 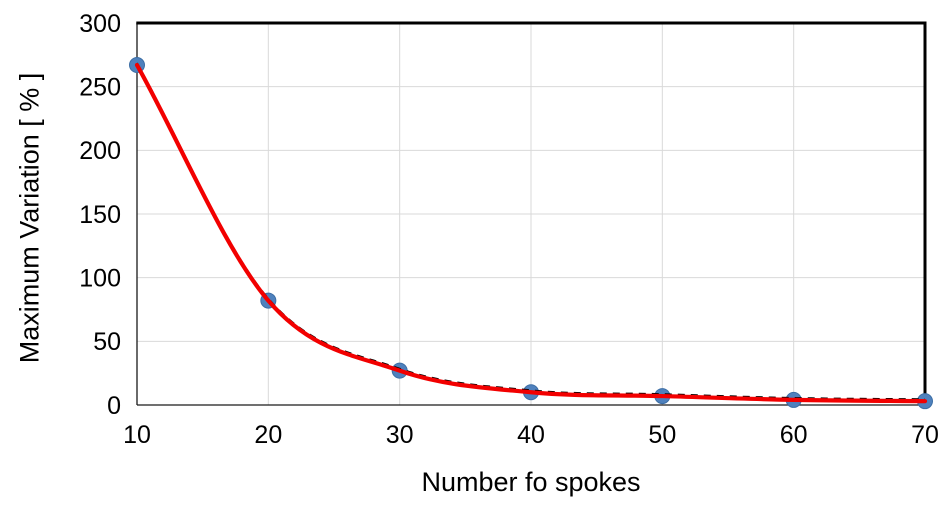 What do you see at coordinates (100, 151) in the screenshot?
I see `y-tick-label: 200` at bounding box center [100, 151].